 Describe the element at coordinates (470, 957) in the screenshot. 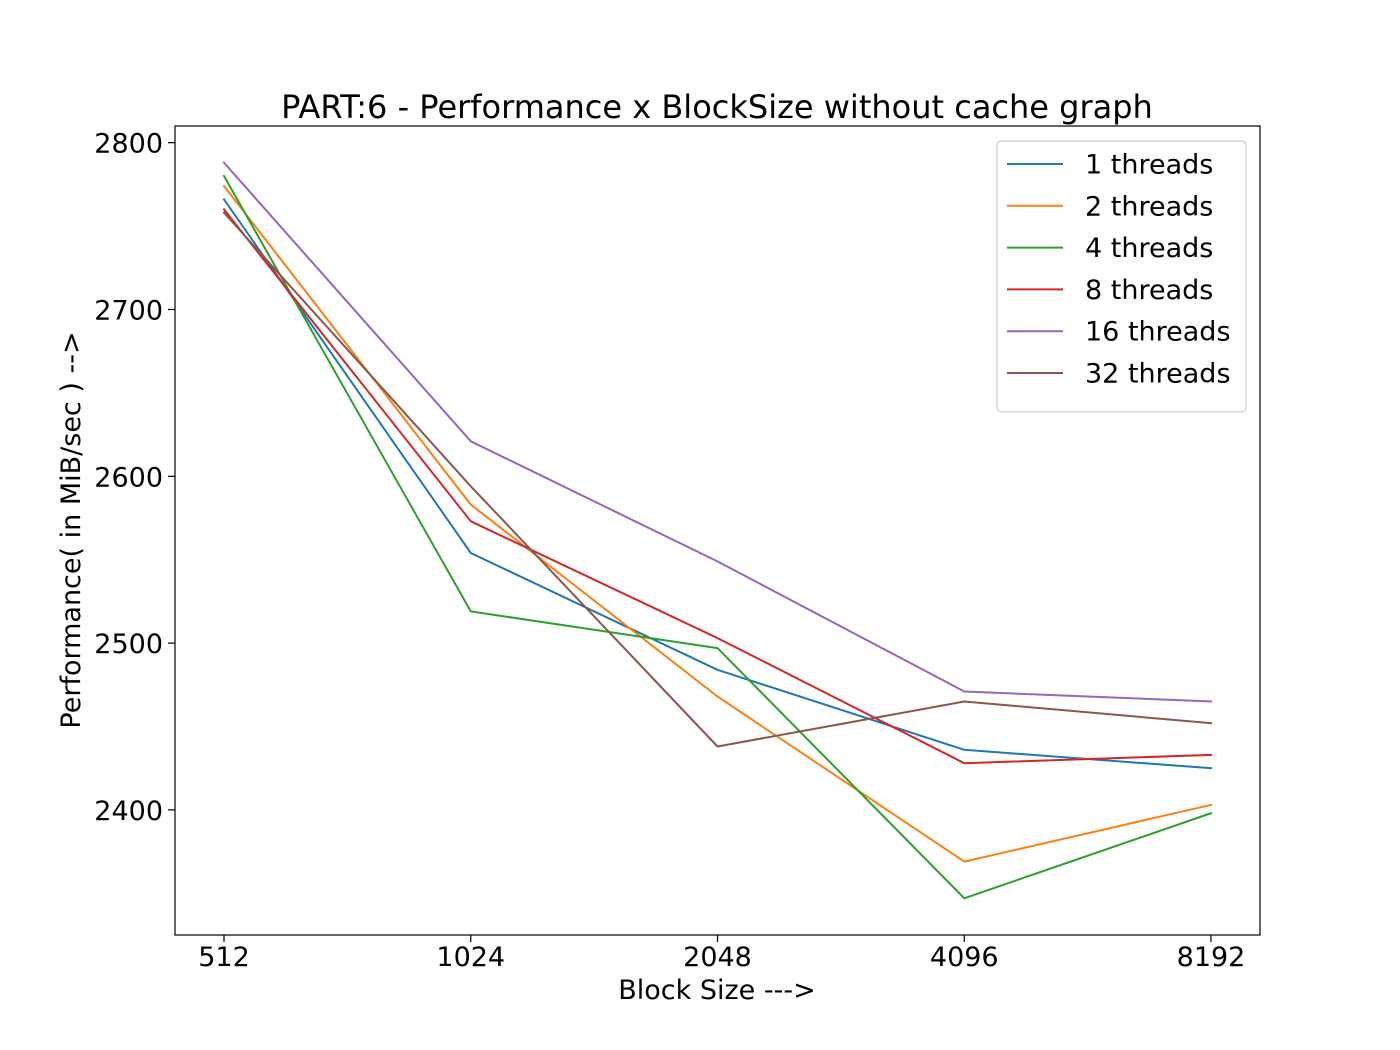

I see `x-tick-label: 1024` at that location.